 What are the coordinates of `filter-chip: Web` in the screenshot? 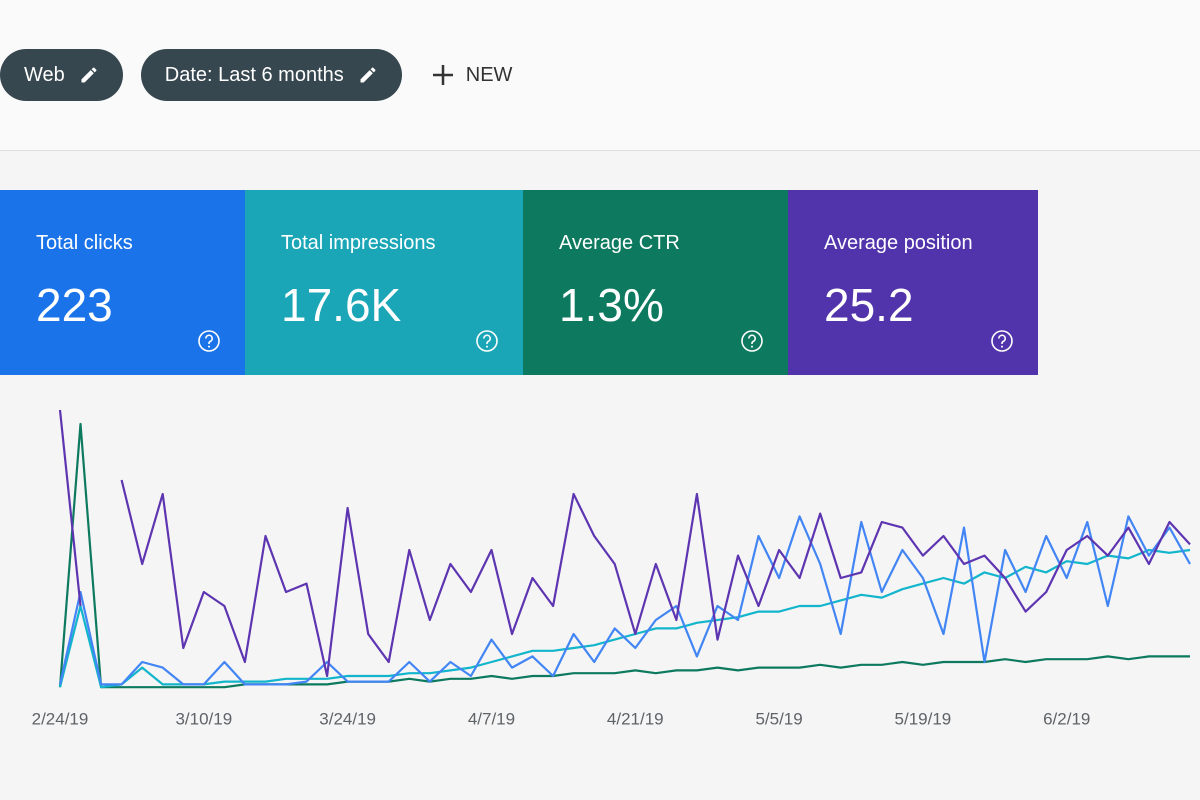 It's located at (61, 75).